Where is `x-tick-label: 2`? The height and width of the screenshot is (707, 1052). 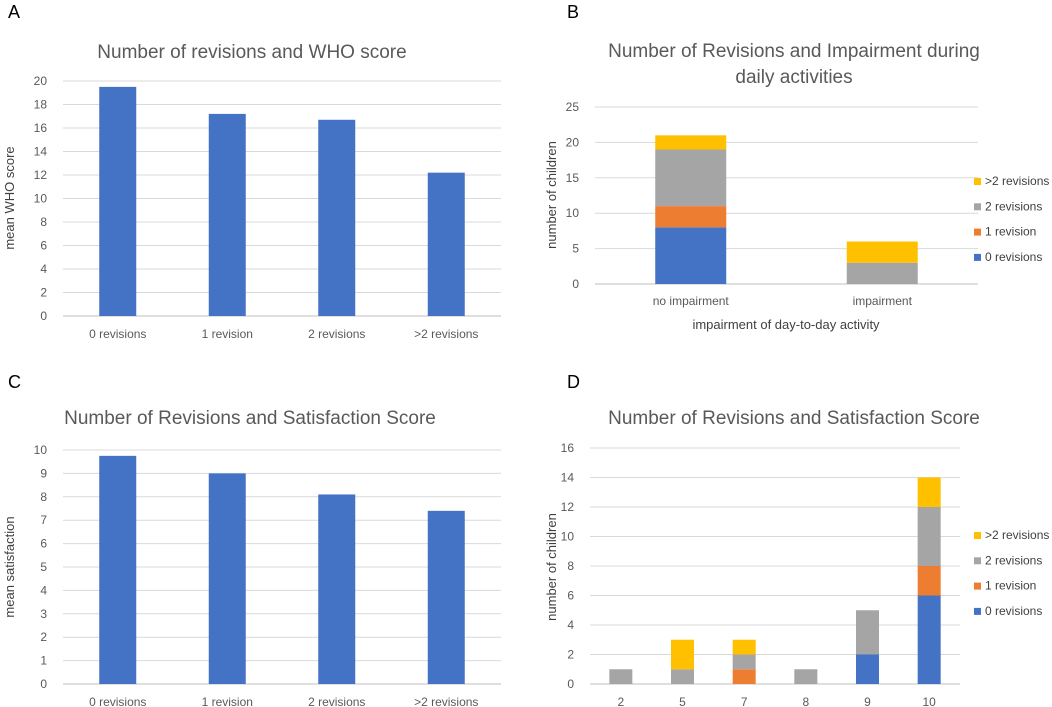 x-tick-label: 2 is located at coordinates (620, 701).